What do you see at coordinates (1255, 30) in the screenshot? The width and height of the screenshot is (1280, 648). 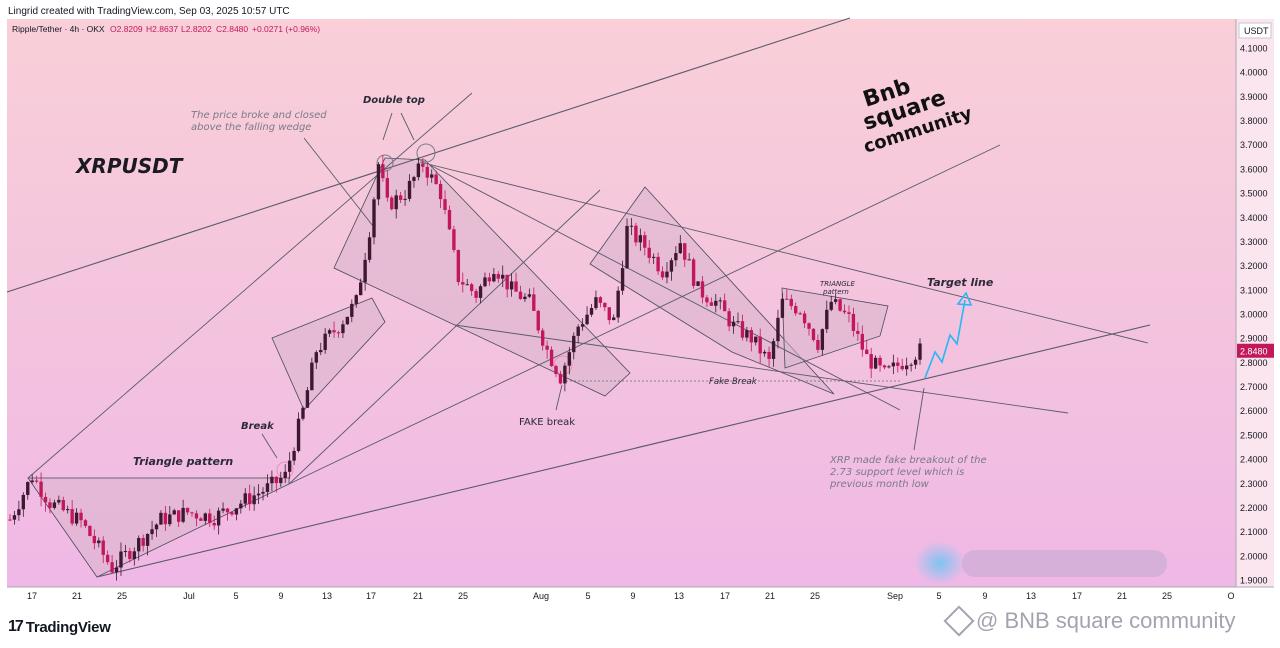 I see `quote-currency-badge` at bounding box center [1255, 30].